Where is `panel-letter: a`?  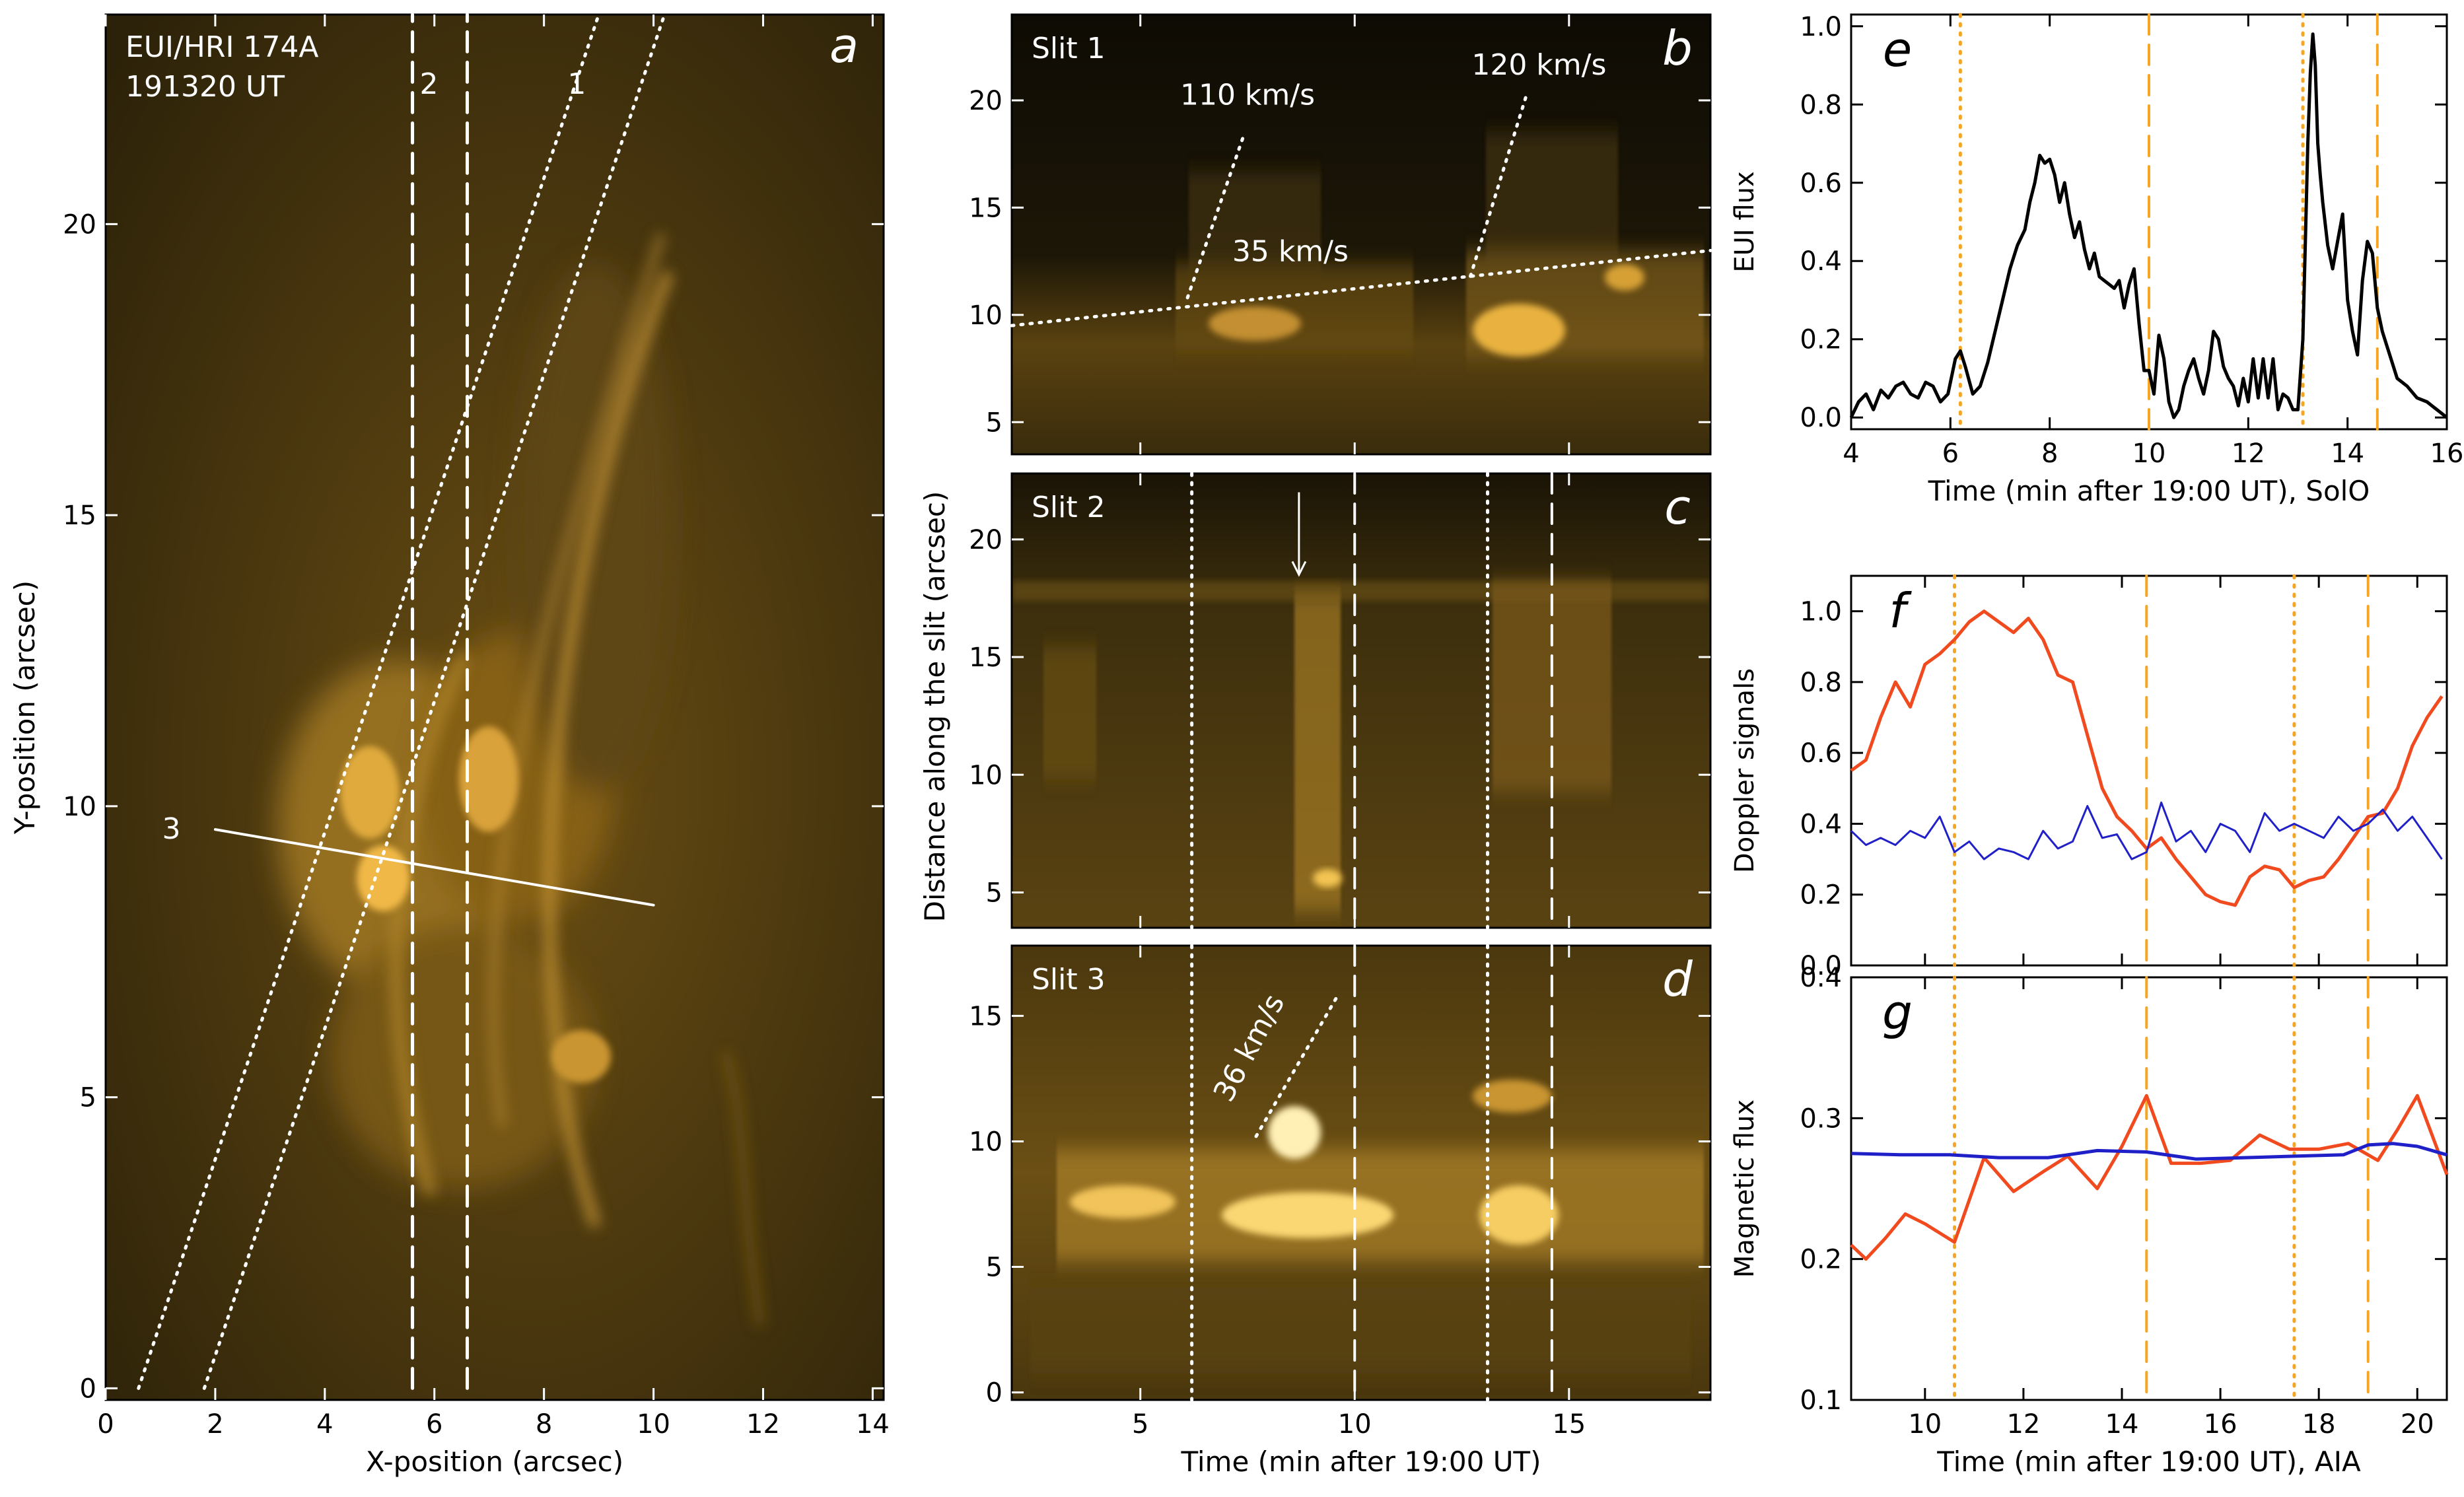
panel-letter: a is located at coordinates (844, 45).